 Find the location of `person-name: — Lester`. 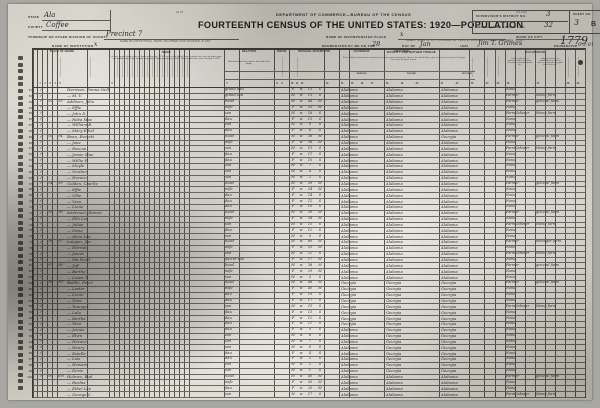

person-name: — Lester is located at coordinates (76, 289).